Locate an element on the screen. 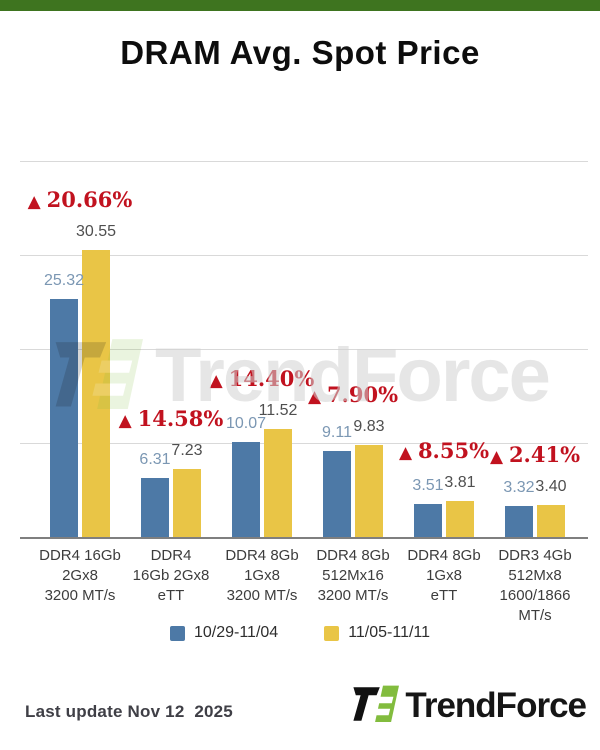  change-badge: ▲ 8.55% is located at coordinates (444, 451).